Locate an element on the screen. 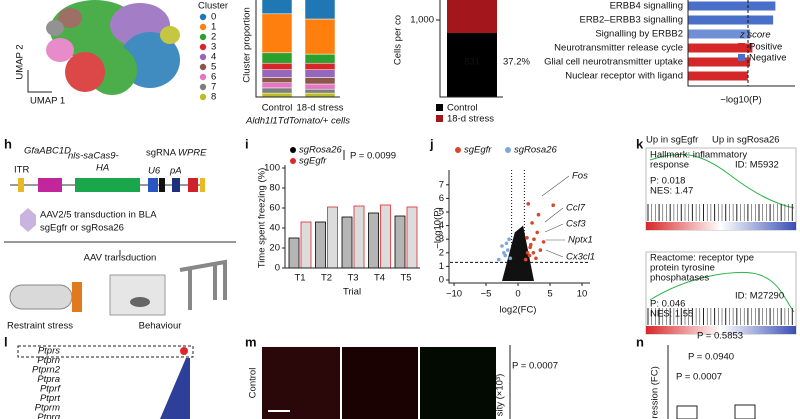  gene-label: Cx3cl1 is located at coordinates (580, 257).